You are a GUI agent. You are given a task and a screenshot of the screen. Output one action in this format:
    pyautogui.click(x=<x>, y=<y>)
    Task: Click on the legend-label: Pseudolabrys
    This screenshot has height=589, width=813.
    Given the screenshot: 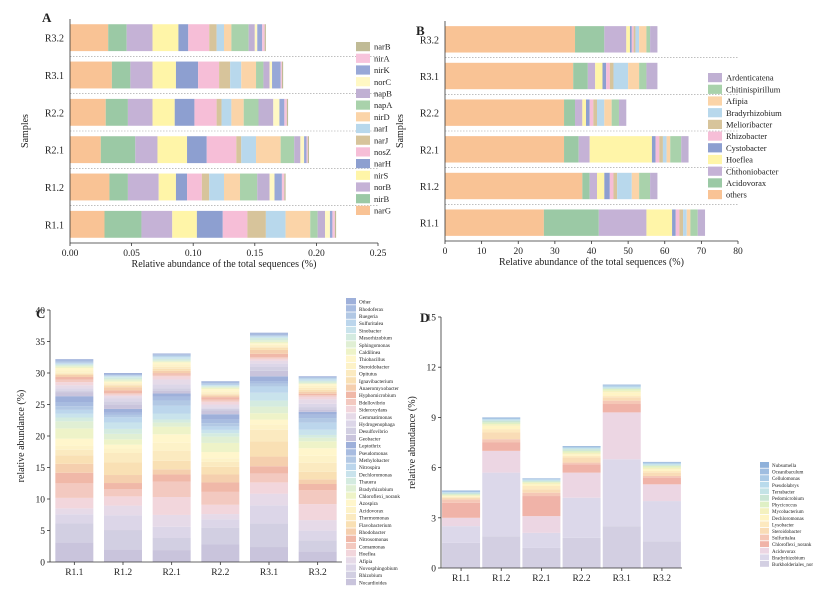 What is the action you would take?
    pyautogui.click(x=785, y=486)
    